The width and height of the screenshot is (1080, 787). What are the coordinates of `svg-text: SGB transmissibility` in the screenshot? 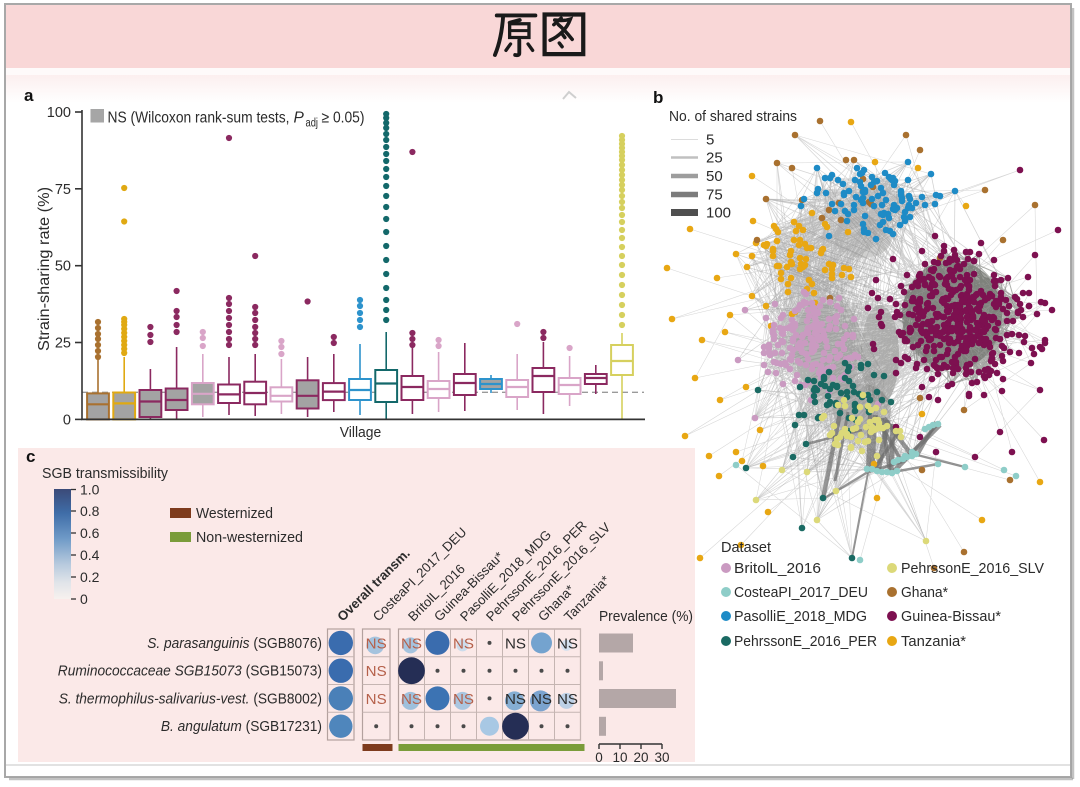 It's located at (105, 474).